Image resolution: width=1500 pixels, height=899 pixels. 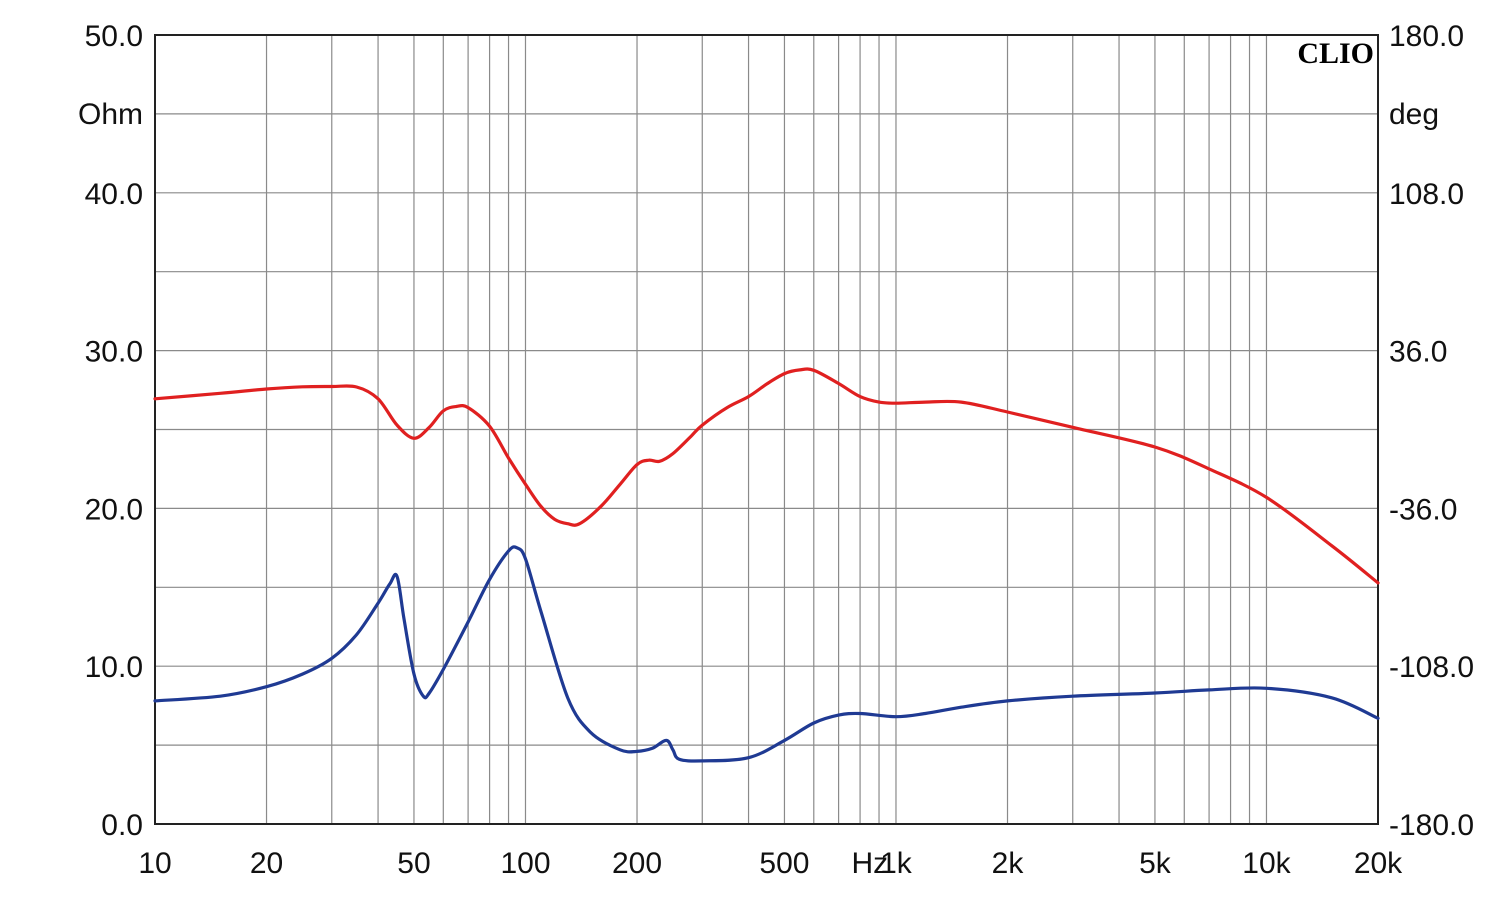 I want to click on x-tick-label: 1k, so click(x=896, y=863).